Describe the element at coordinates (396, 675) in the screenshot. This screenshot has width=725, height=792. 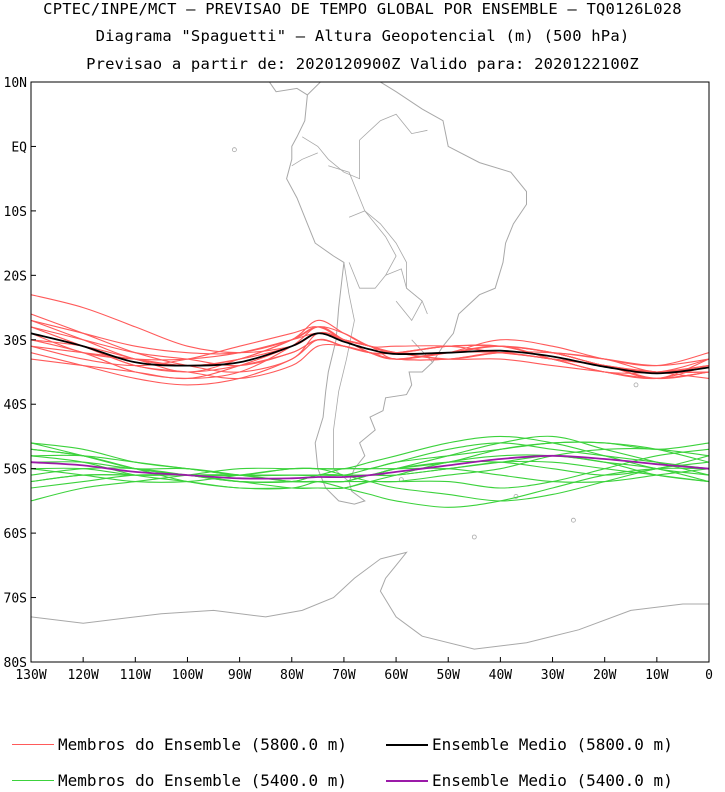
I see `lon-label: 60W` at that location.